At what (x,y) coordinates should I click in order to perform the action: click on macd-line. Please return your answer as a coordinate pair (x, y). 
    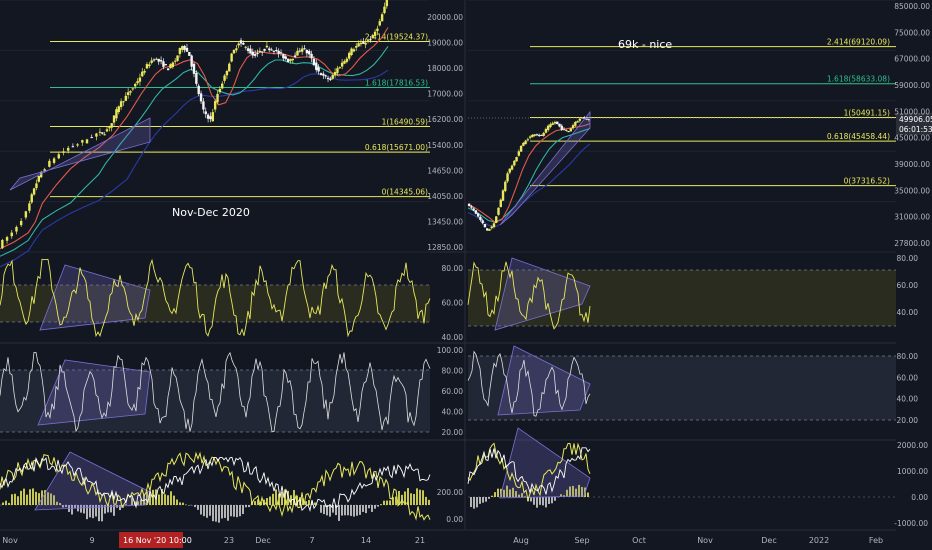
    Looking at the image, I should click on (215, 486).